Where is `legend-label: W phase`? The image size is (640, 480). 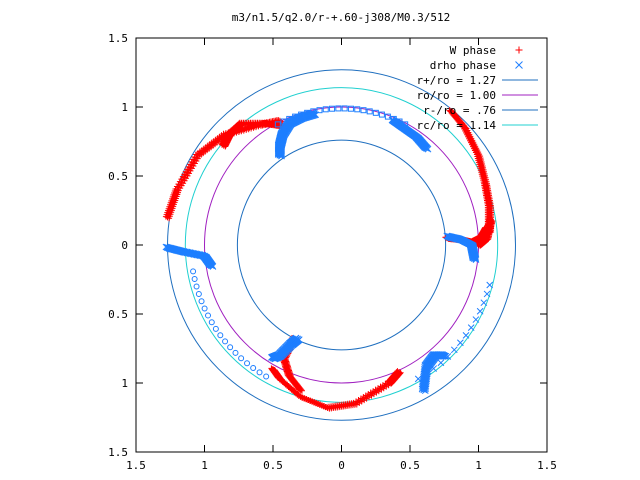
legend-label: W phase is located at coordinates (473, 50).